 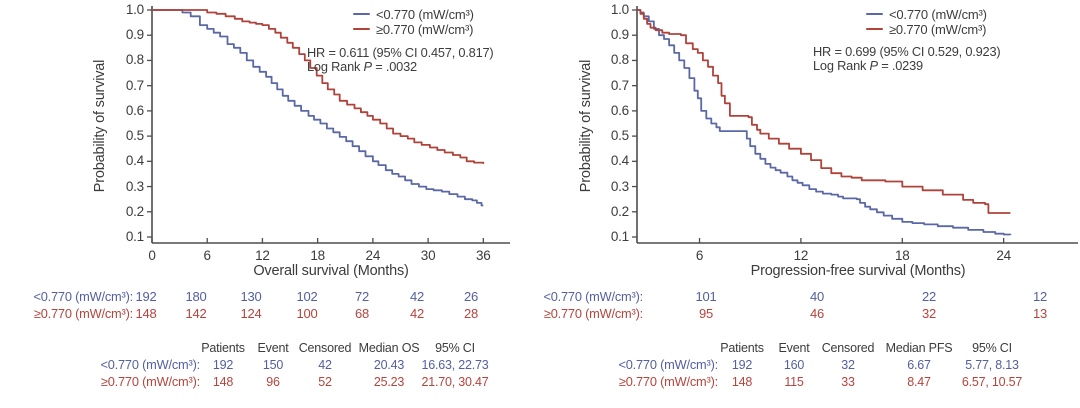 What do you see at coordinates (307, 313) in the screenshot?
I see `risk-count: 100` at bounding box center [307, 313].